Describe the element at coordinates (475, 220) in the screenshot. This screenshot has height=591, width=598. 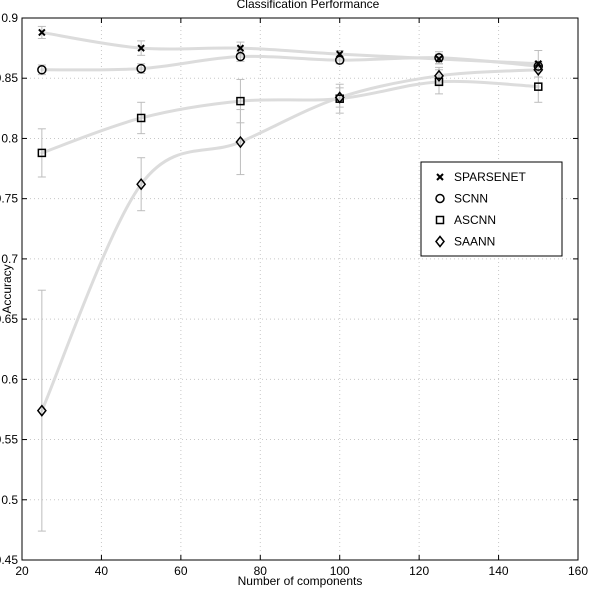
I see `legend-label: ASCNN` at that location.